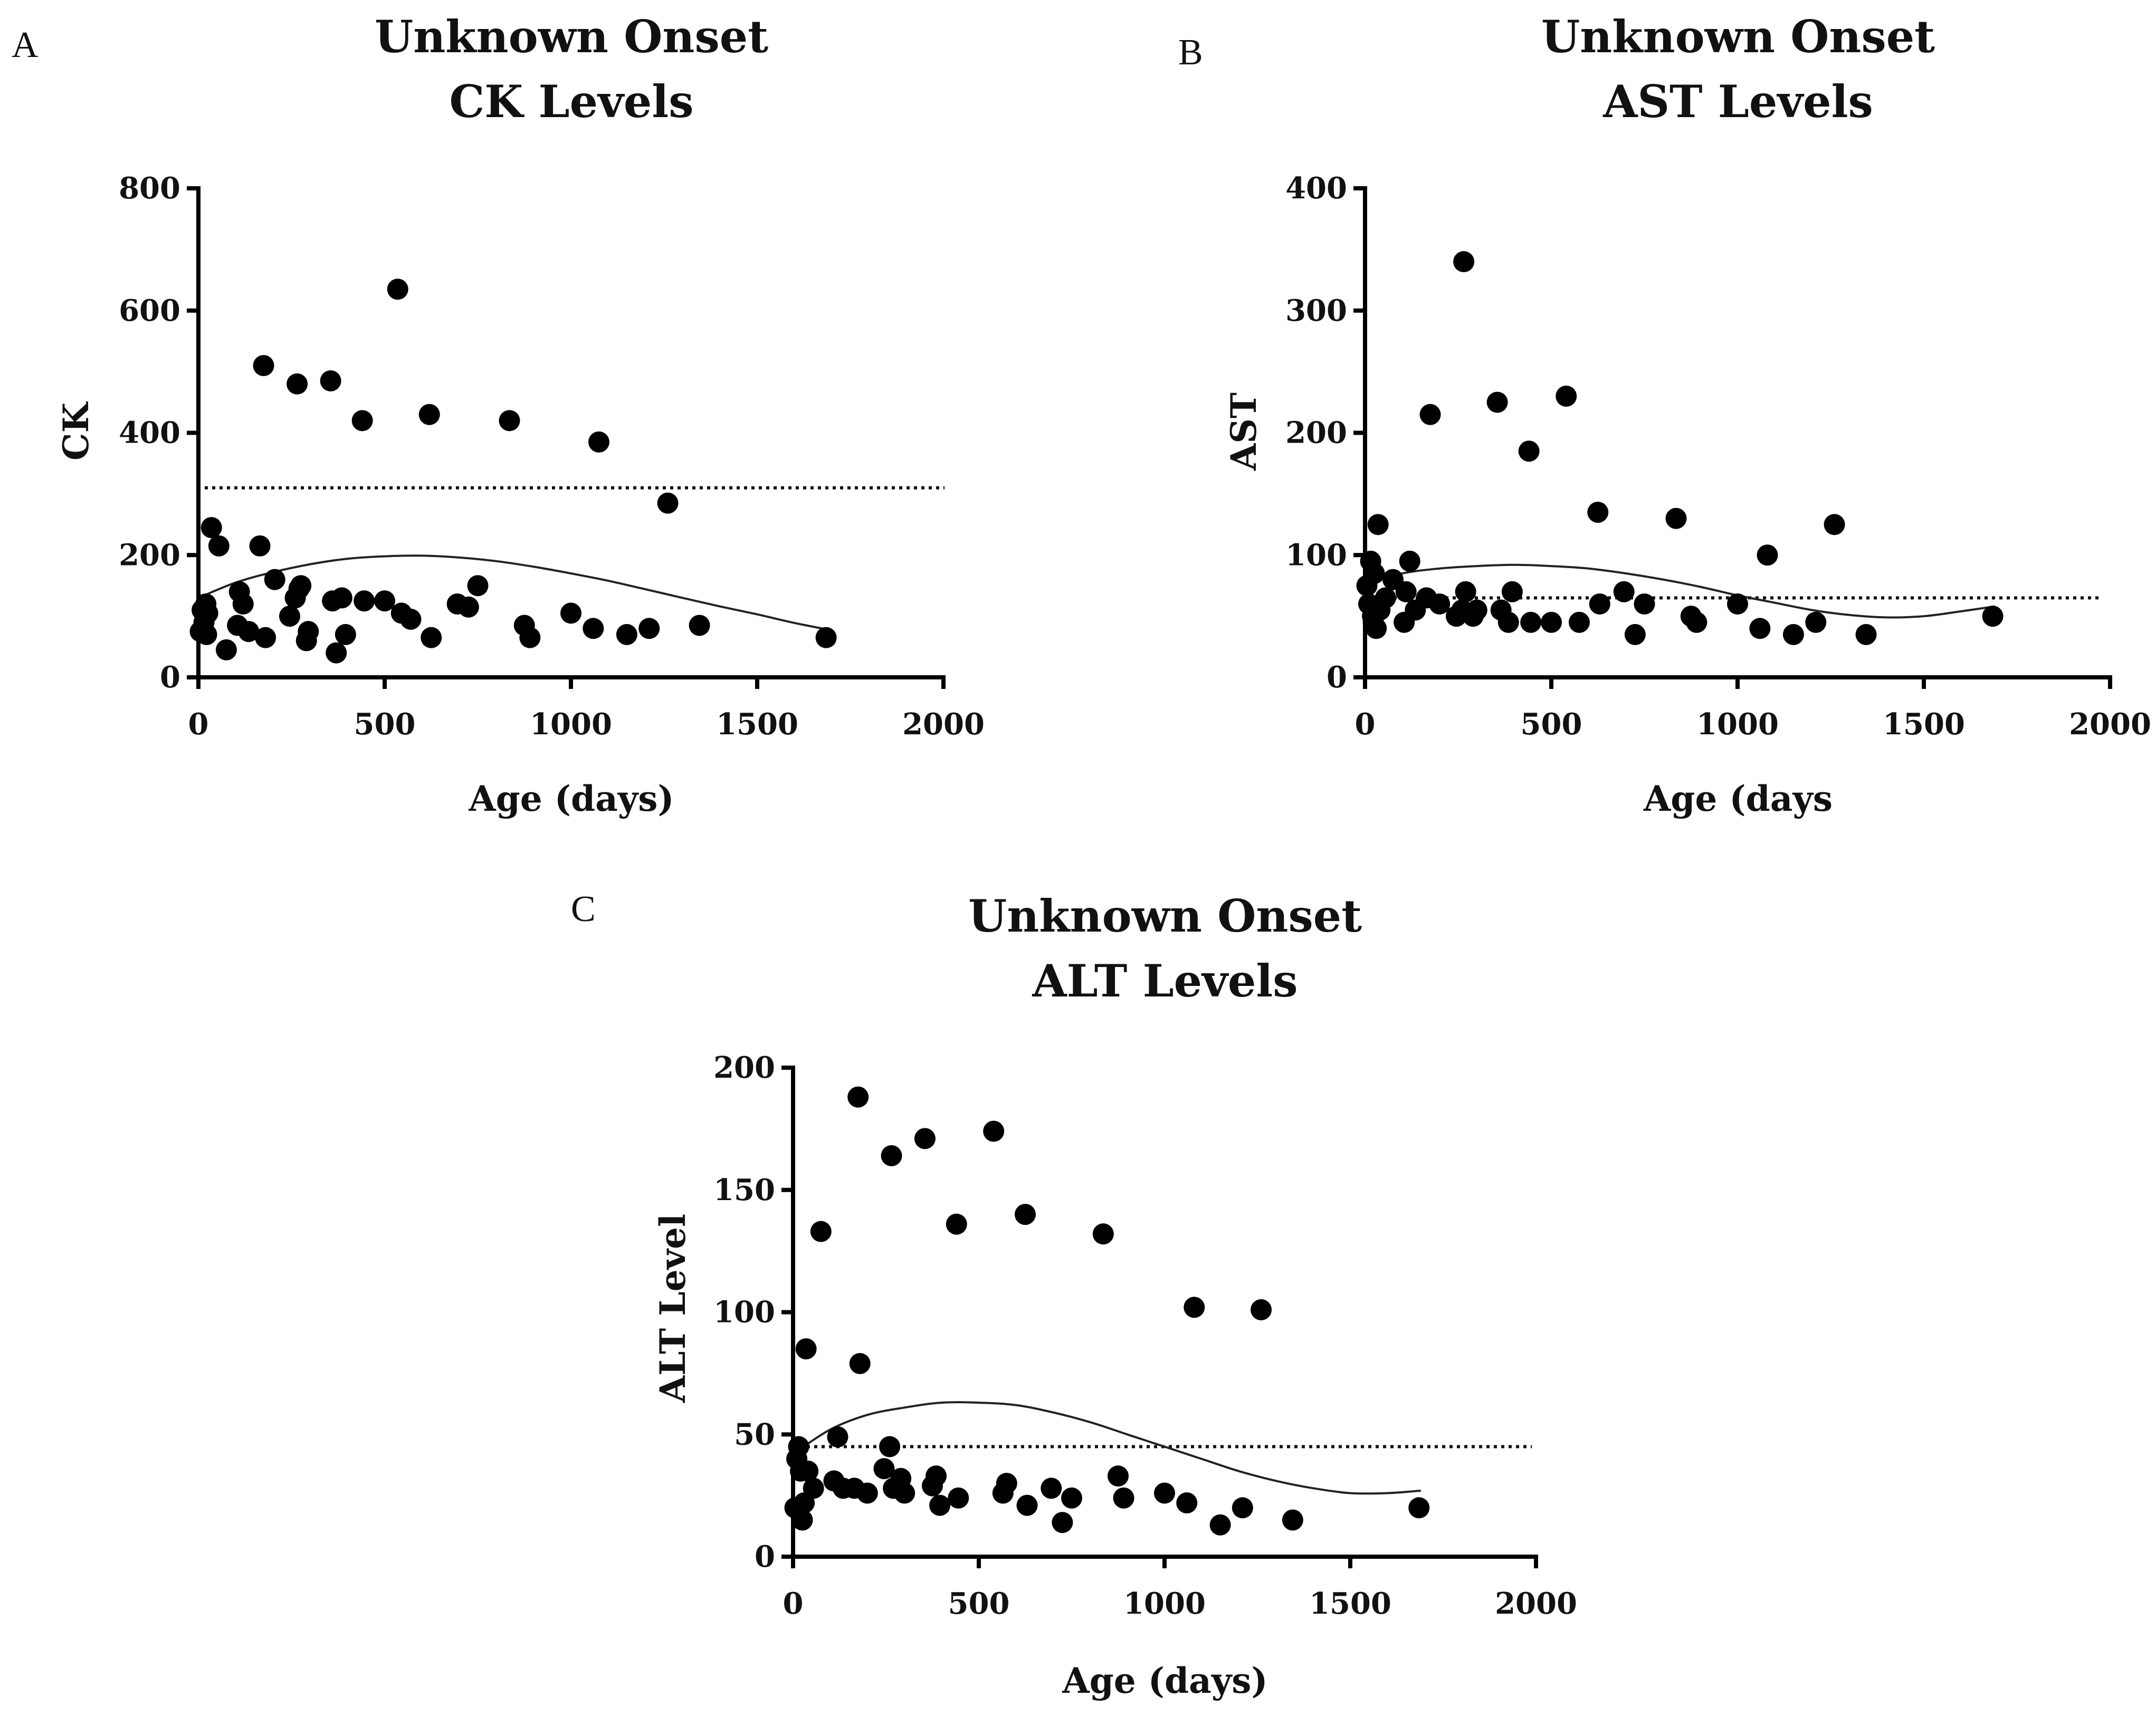 The height and width of the screenshot is (1716, 2156). I want to click on y-axis-label: CK, so click(76, 431).